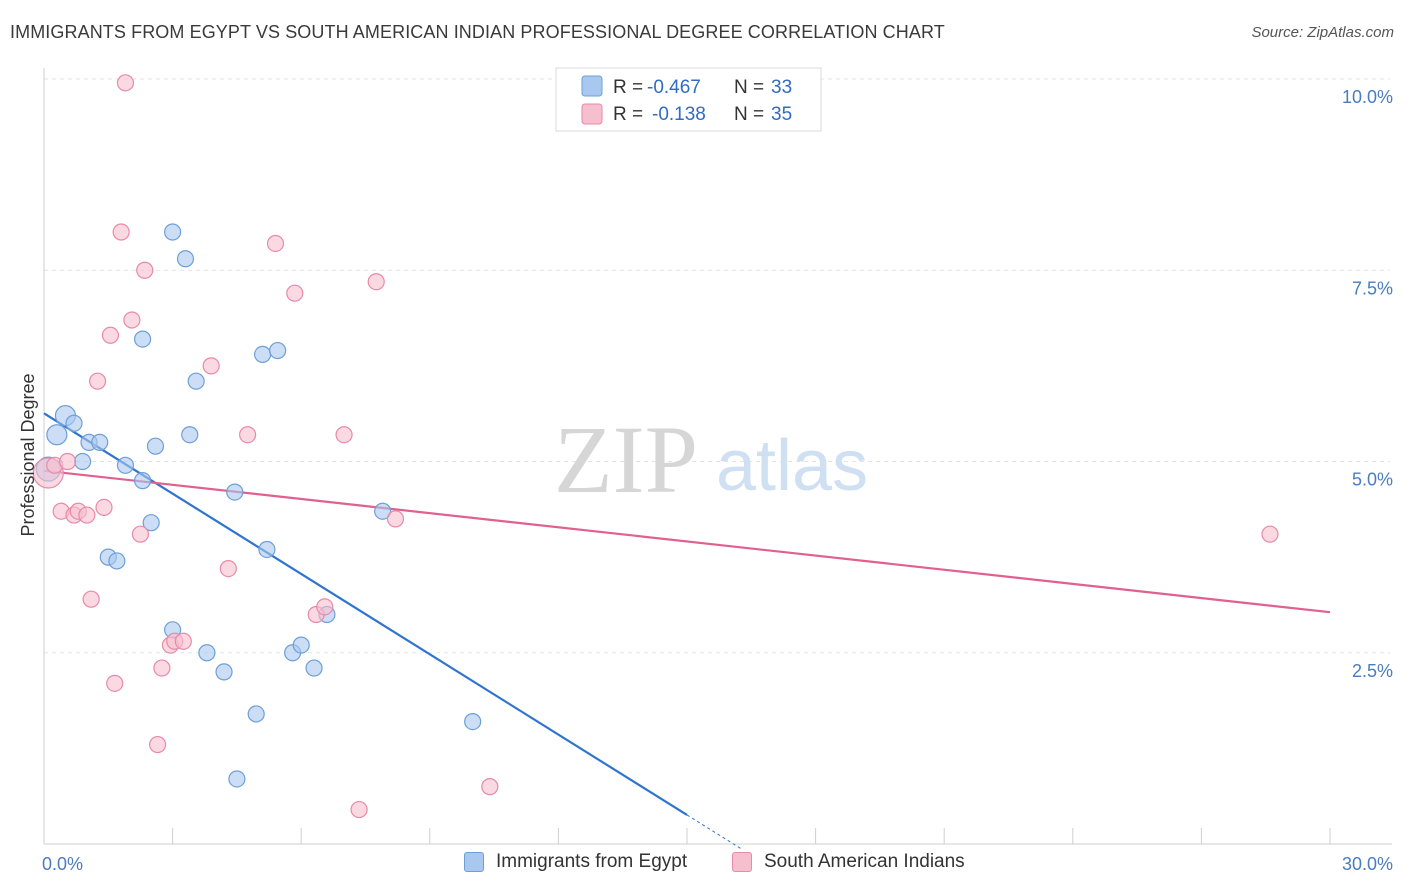 Image resolution: width=1406 pixels, height=892 pixels. Describe the element at coordinates (1372, 288) in the screenshot. I see `y-tick-label: 7.5%` at that location.